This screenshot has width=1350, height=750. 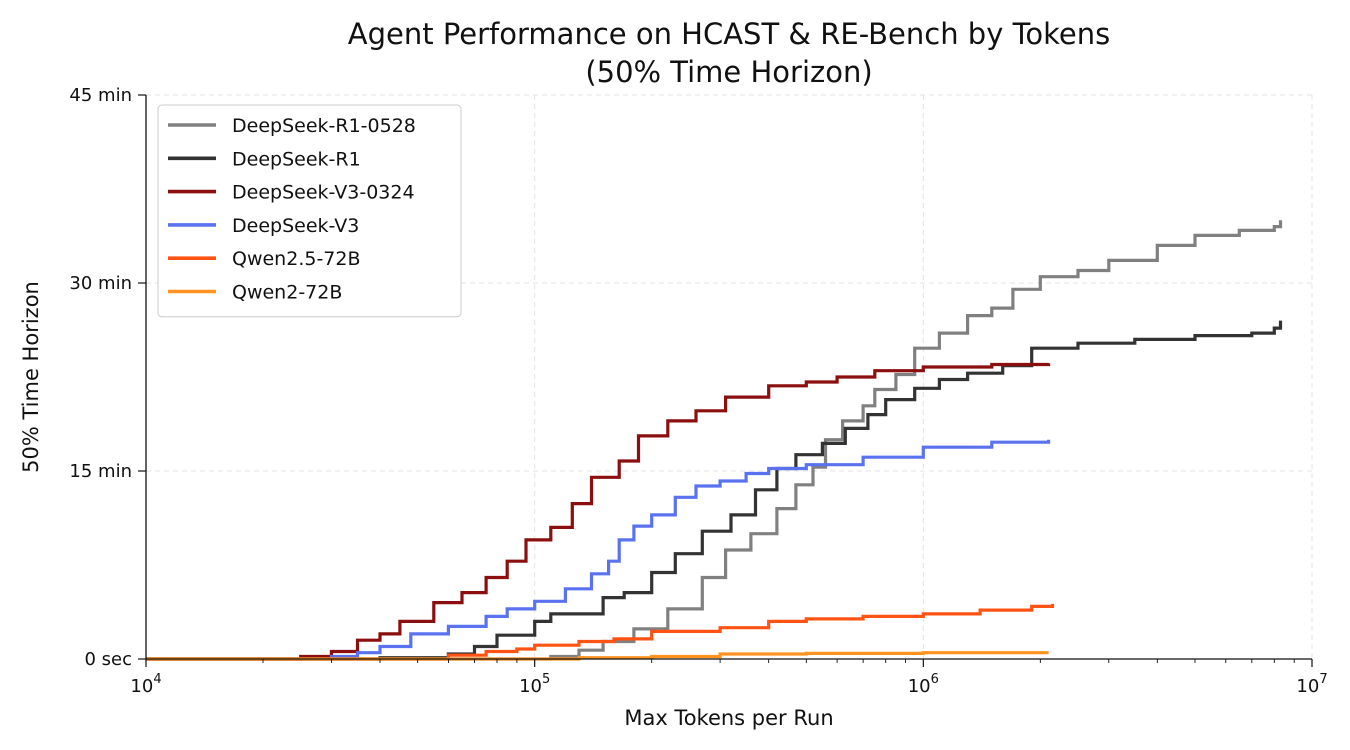 What do you see at coordinates (296, 159) in the screenshot?
I see `legend-label: DeepSeek-R1` at bounding box center [296, 159].